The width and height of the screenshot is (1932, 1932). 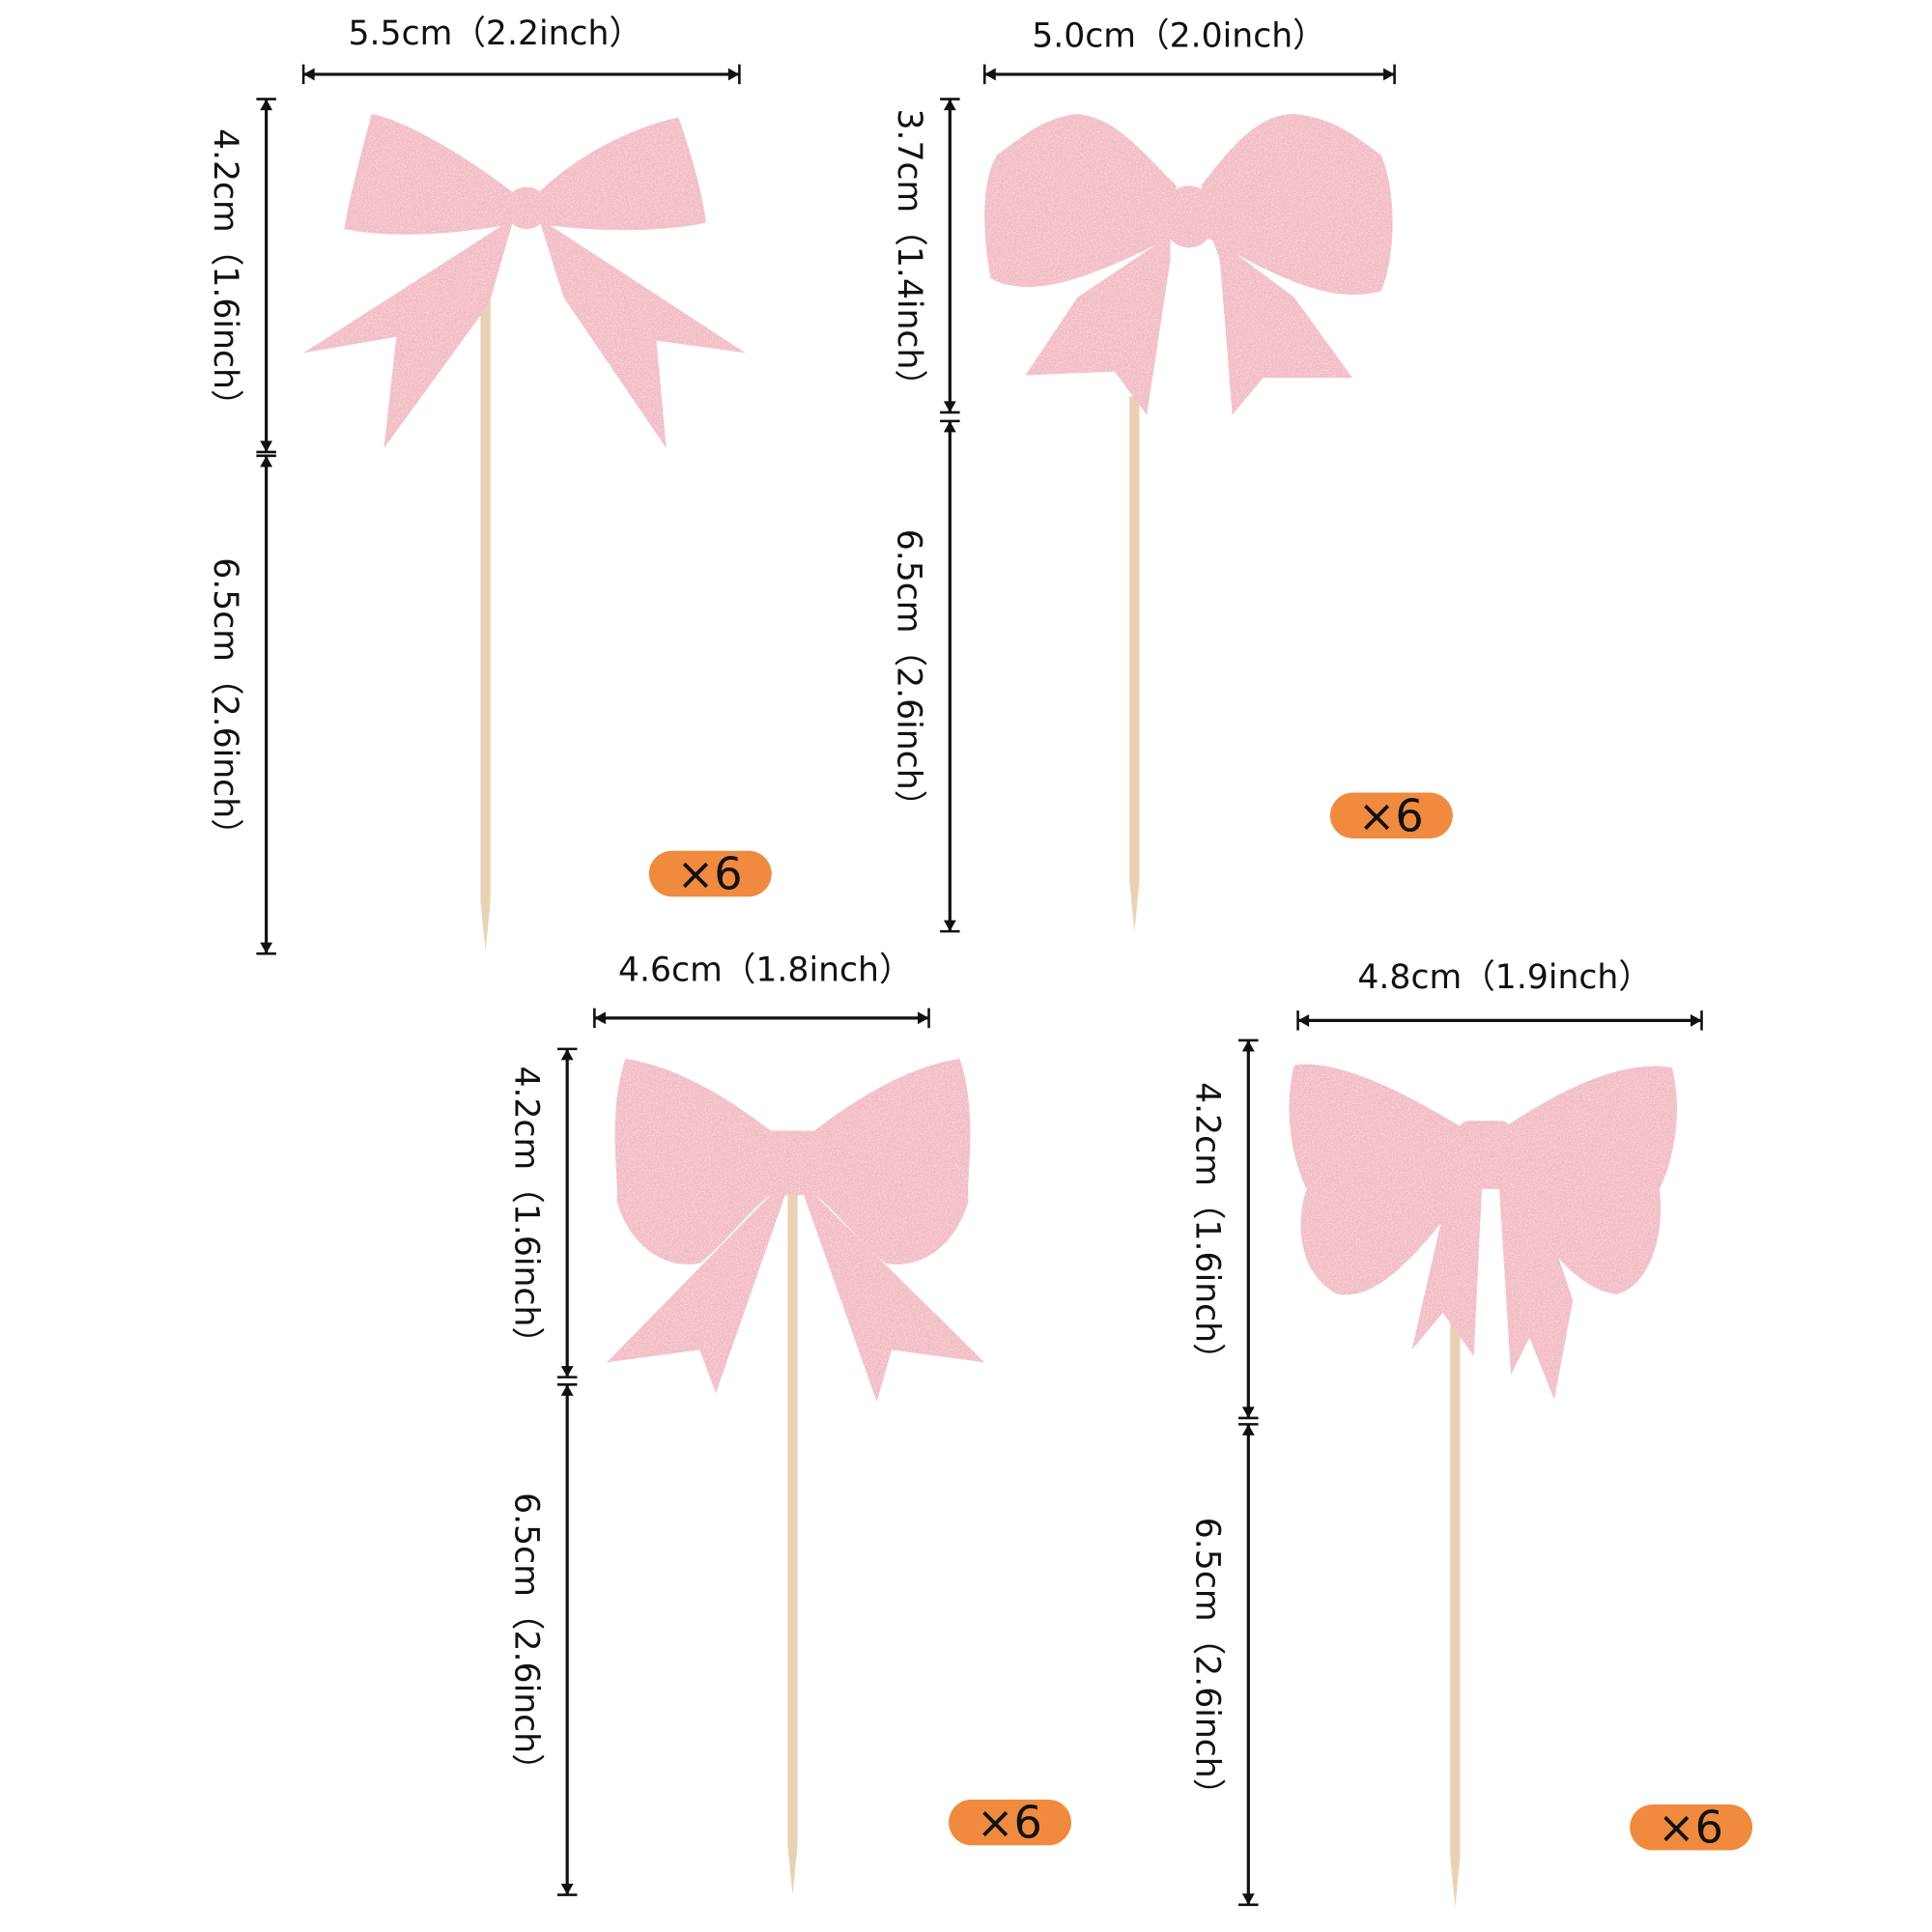 I want to click on width-label: 5.5cm（2.2inch）, so click(x=496, y=33).